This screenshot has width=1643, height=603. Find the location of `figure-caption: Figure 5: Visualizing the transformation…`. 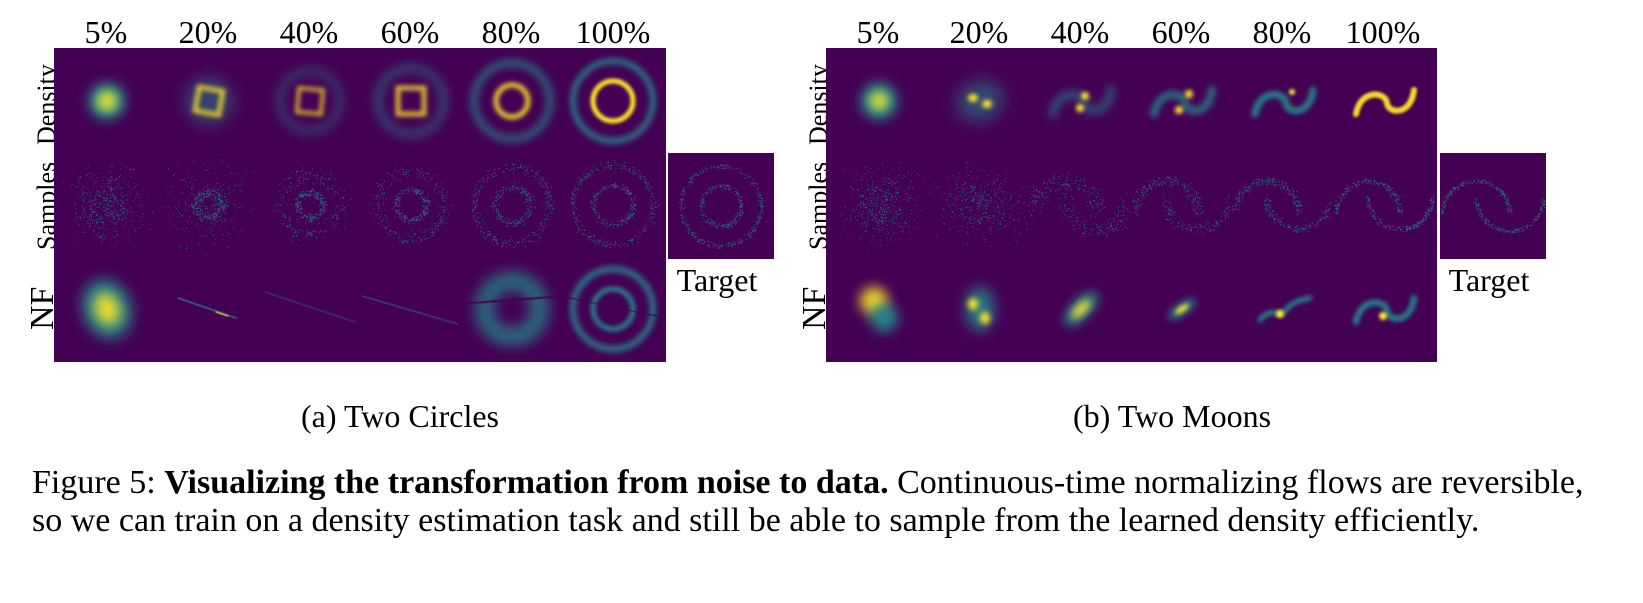

figure-caption: Figure 5: Visualizing the transformation… is located at coordinates (822, 502).